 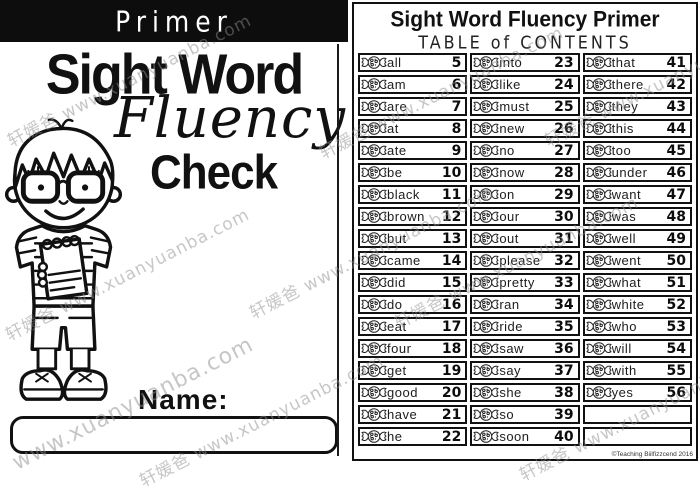 I want to click on cover-banner: Primer, so click(x=174, y=21).